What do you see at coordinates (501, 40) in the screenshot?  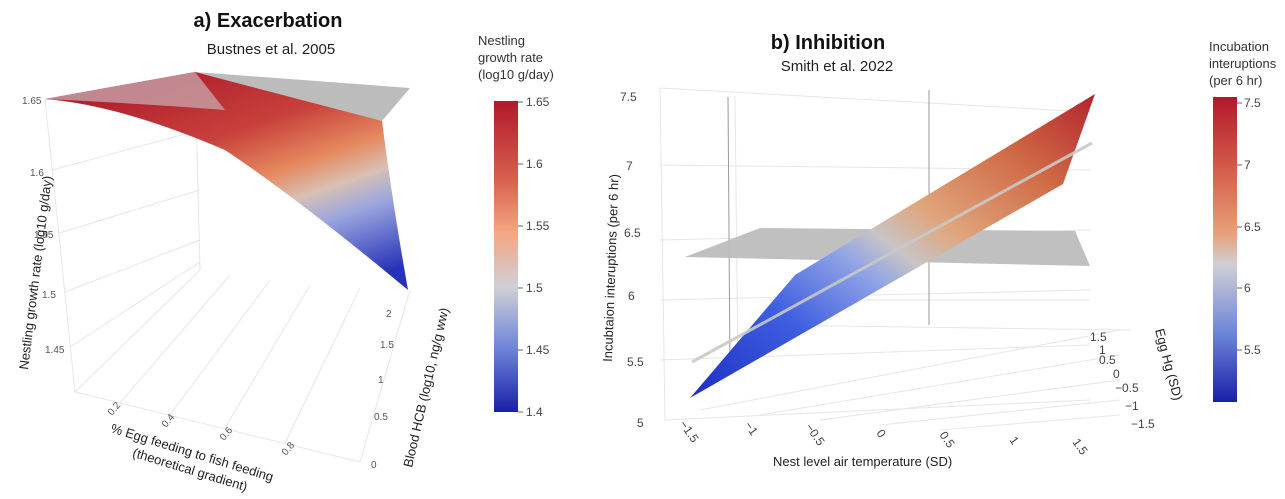 I see `colorbar-a-title-line1: Nestling` at bounding box center [501, 40].